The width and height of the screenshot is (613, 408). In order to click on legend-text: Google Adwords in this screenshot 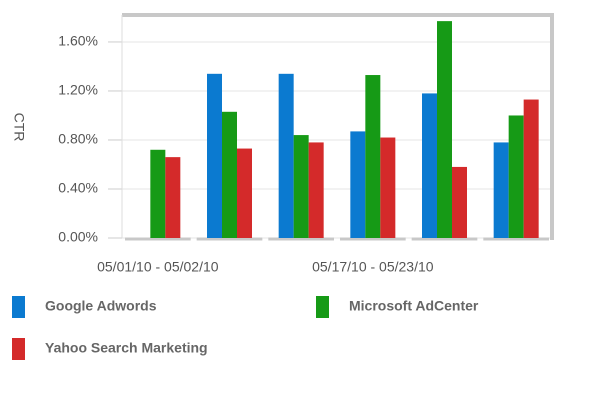, I will do `click(101, 306)`.